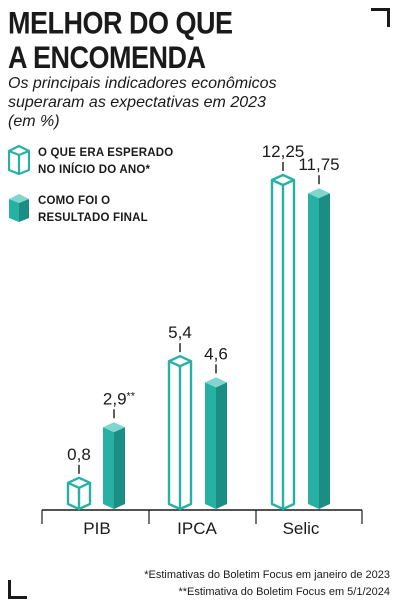 Image resolution: width=400 pixels, height=607 pixels. Describe the element at coordinates (79, 454) in the screenshot. I see `data-label-expected-pib: 0,8` at that location.